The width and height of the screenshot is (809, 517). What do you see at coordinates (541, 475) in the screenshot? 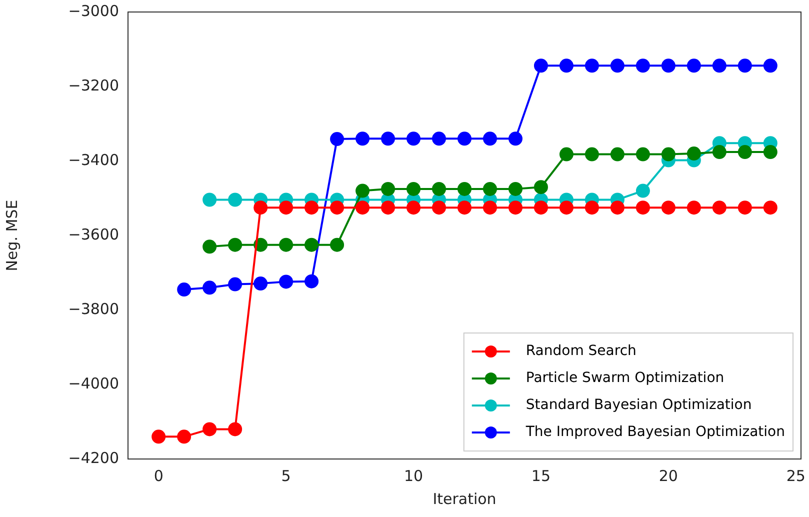
I see `x-tick-label: 15` at bounding box center [541, 475].